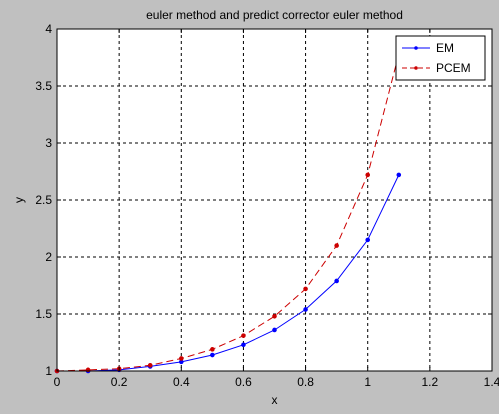  Describe the element at coordinates (416, 68) in the screenshot. I see `legend-marker-pcem` at that location.